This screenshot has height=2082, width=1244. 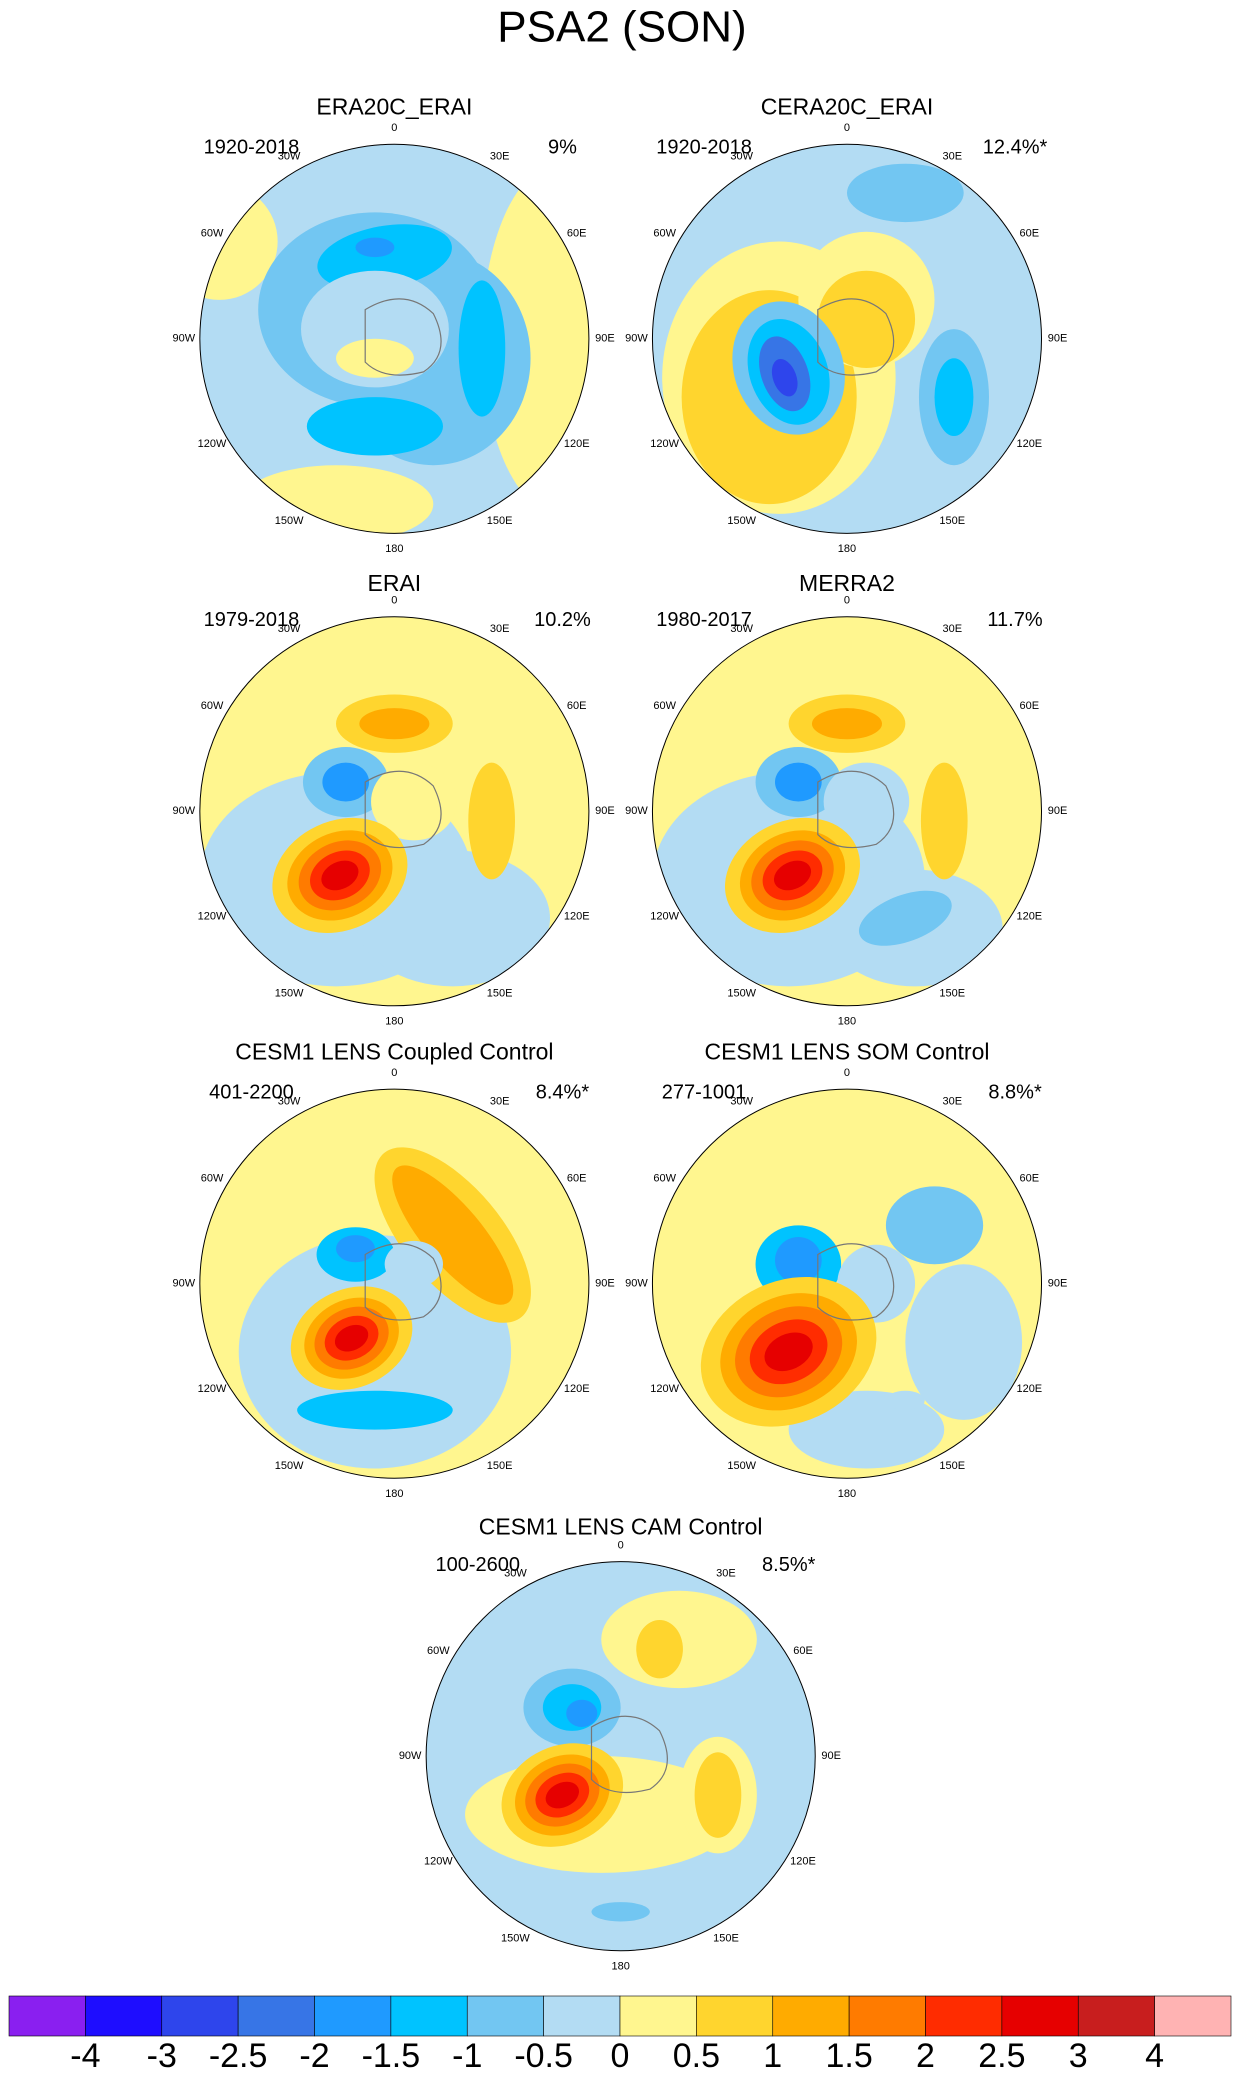 What do you see at coordinates (704, 620) in the screenshot?
I see `period: 1980-2017` at bounding box center [704, 620].